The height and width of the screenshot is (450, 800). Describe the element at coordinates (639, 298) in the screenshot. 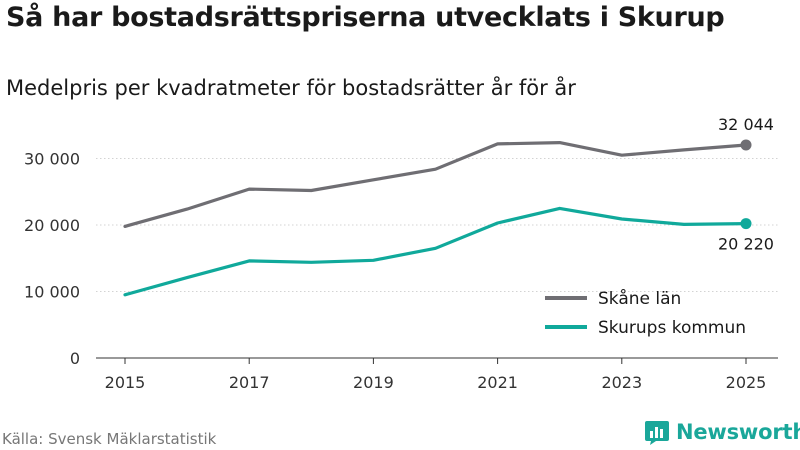

I see `legend-label-0: Skåne län` at that location.